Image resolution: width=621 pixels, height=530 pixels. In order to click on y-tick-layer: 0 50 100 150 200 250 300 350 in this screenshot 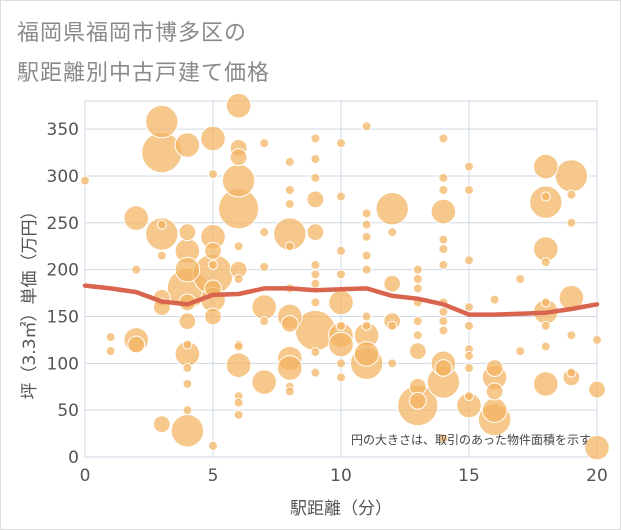, I will do `click(63, 294)`.